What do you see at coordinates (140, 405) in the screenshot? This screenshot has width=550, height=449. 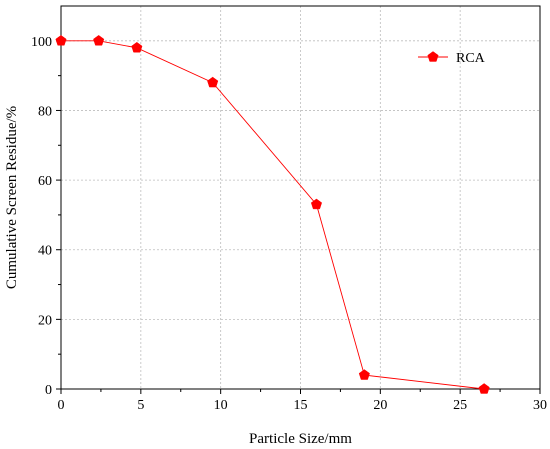 I see `x-tick-label: 5` at bounding box center [140, 405].